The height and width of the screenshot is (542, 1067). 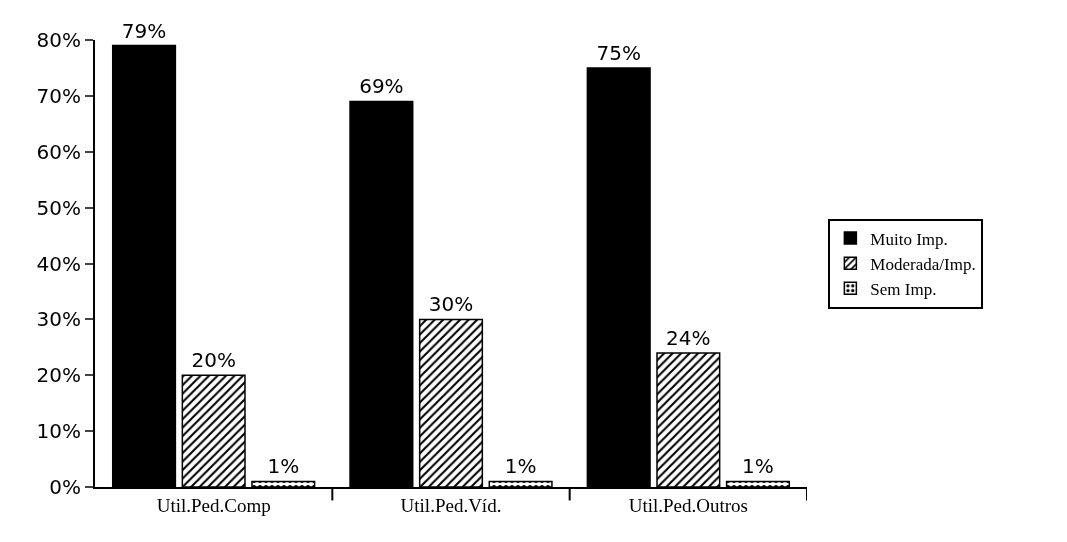 What do you see at coordinates (58, 40) in the screenshot?
I see `y-tick-label: 80%` at bounding box center [58, 40].